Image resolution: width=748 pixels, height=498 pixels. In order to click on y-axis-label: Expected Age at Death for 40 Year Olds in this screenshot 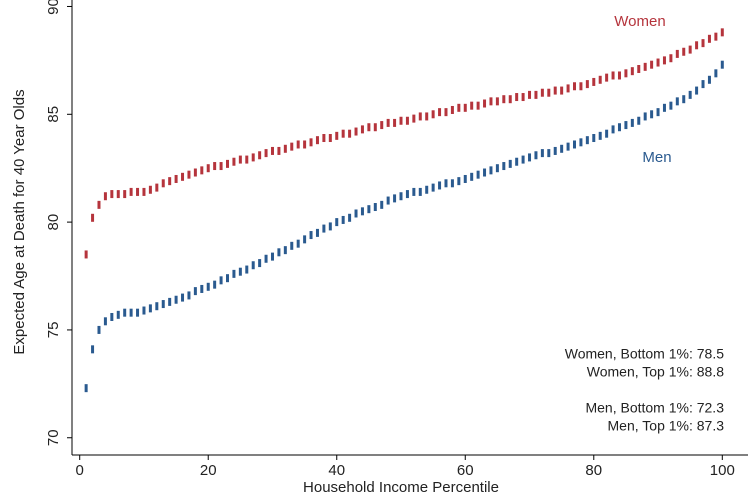, I will do `click(19, 221)`.